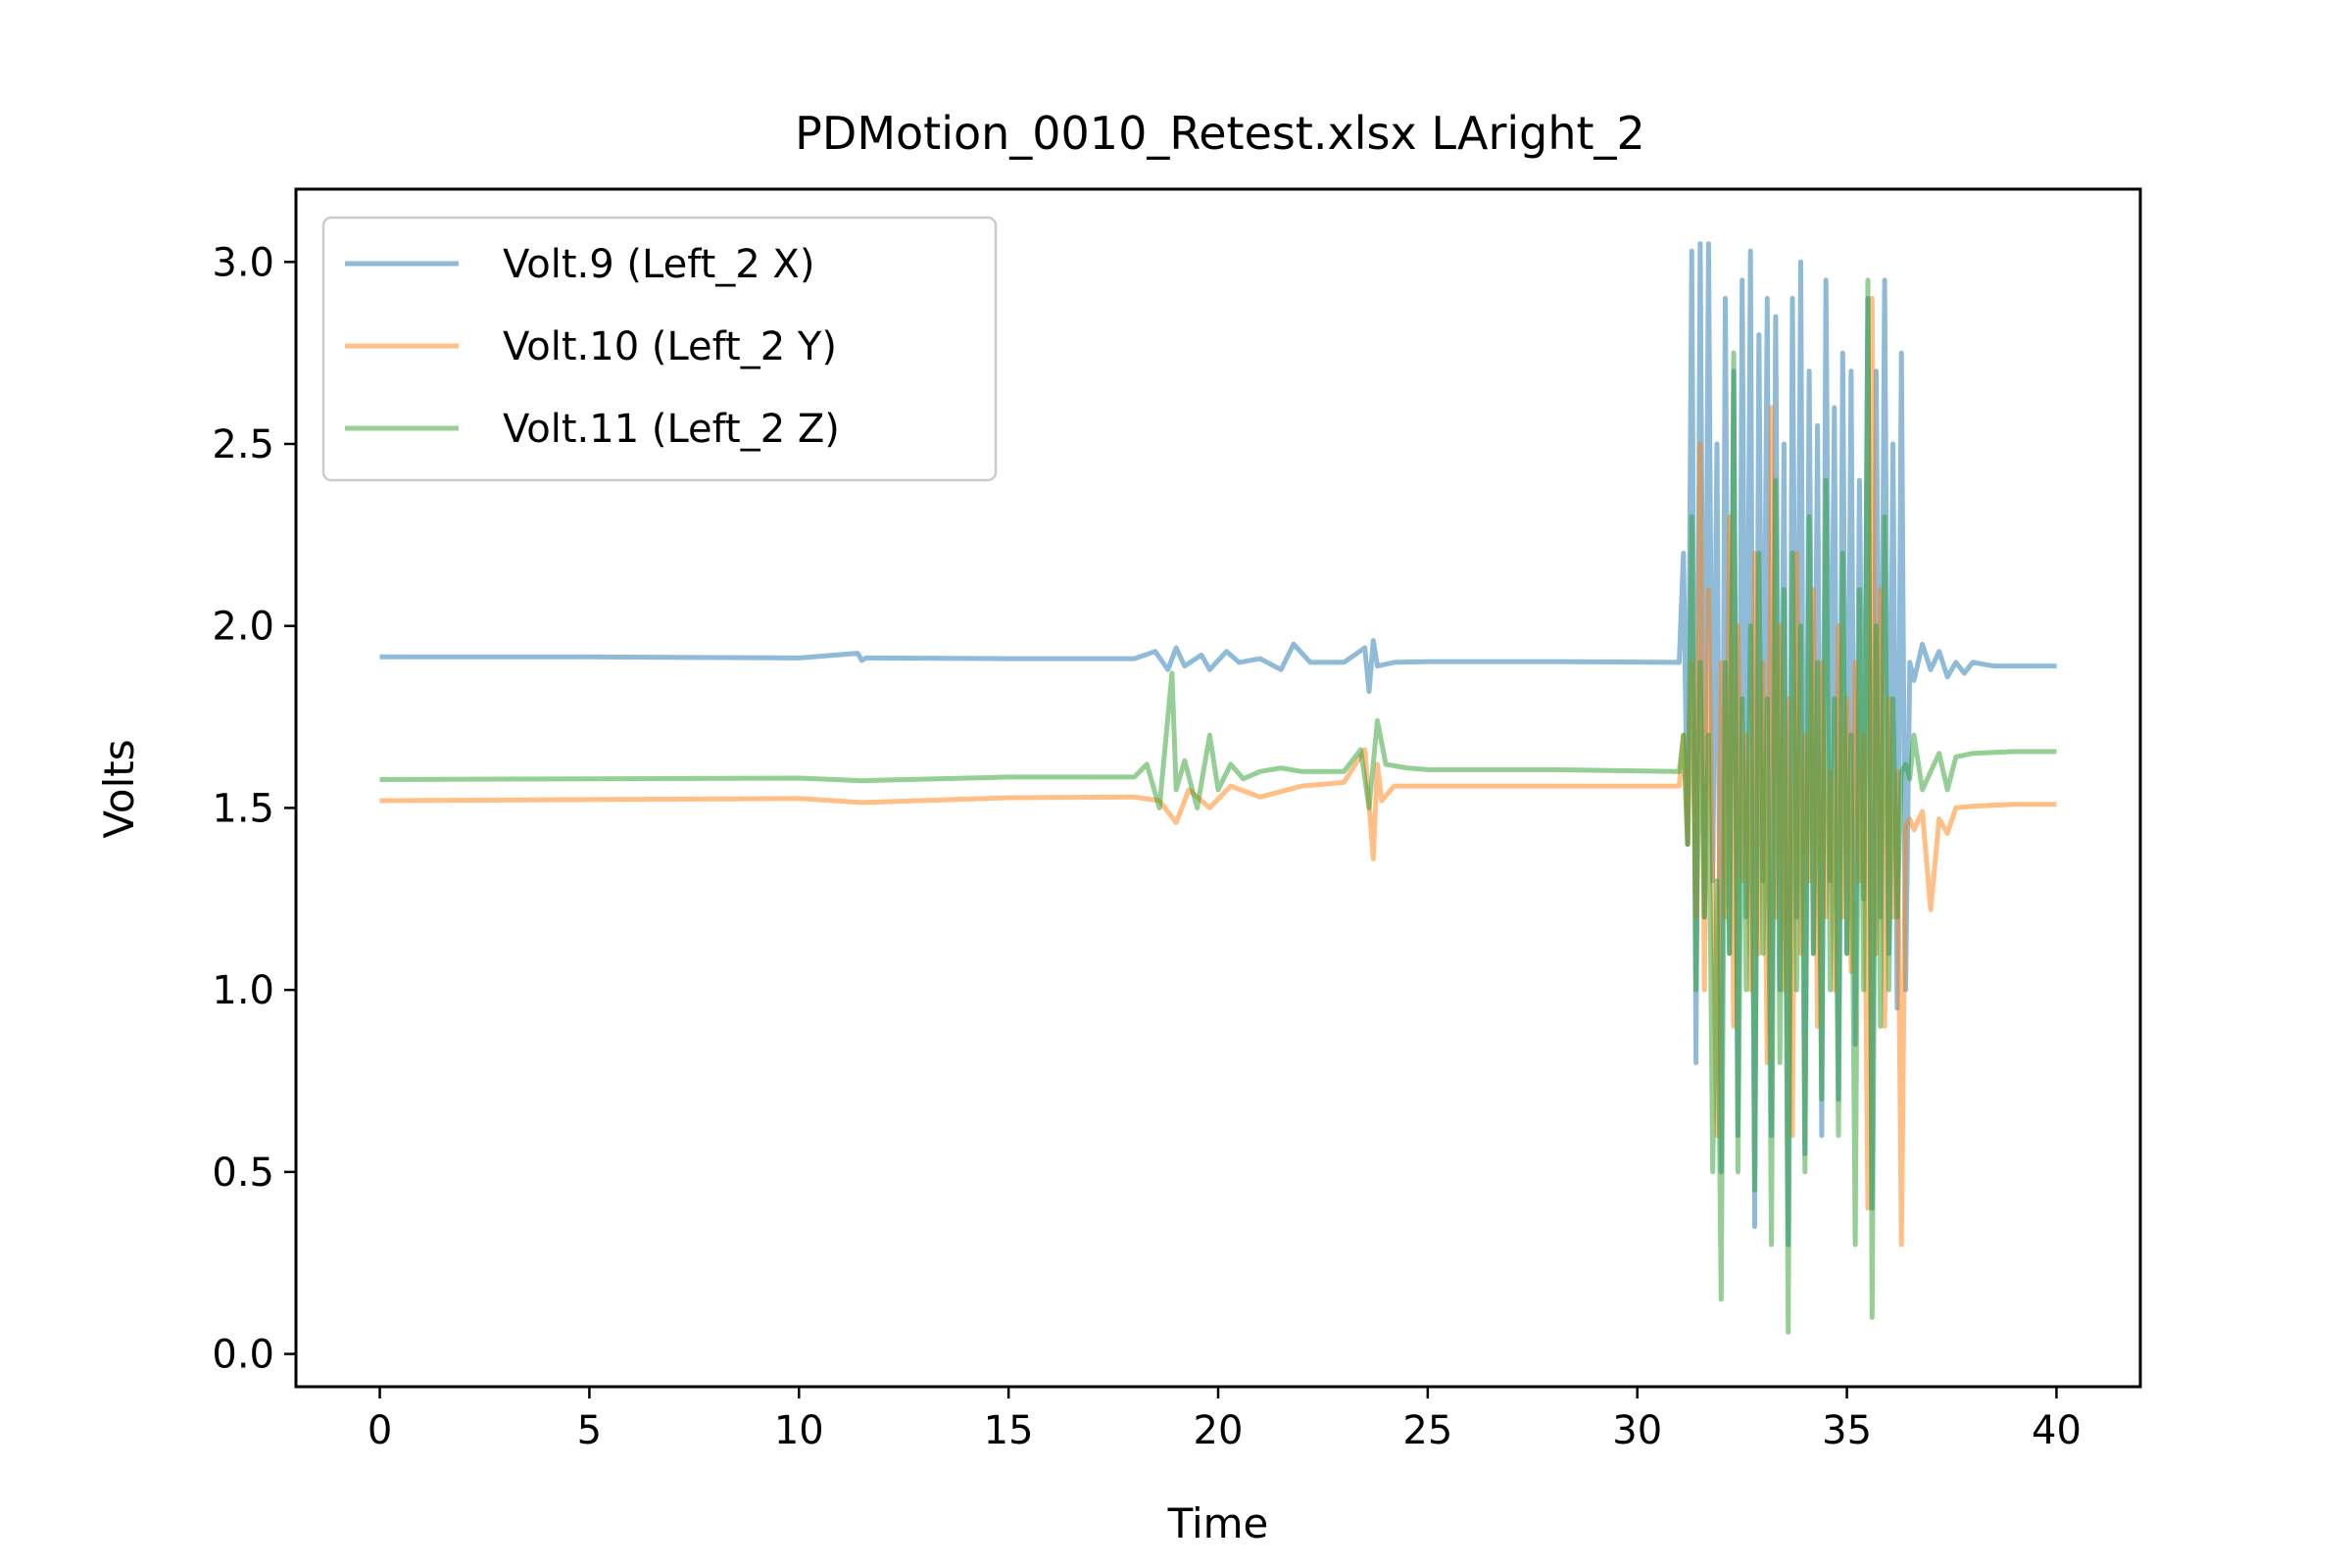  I want to click on legend-label-3: Volt.11 (Left_2 Z), so click(671, 429).